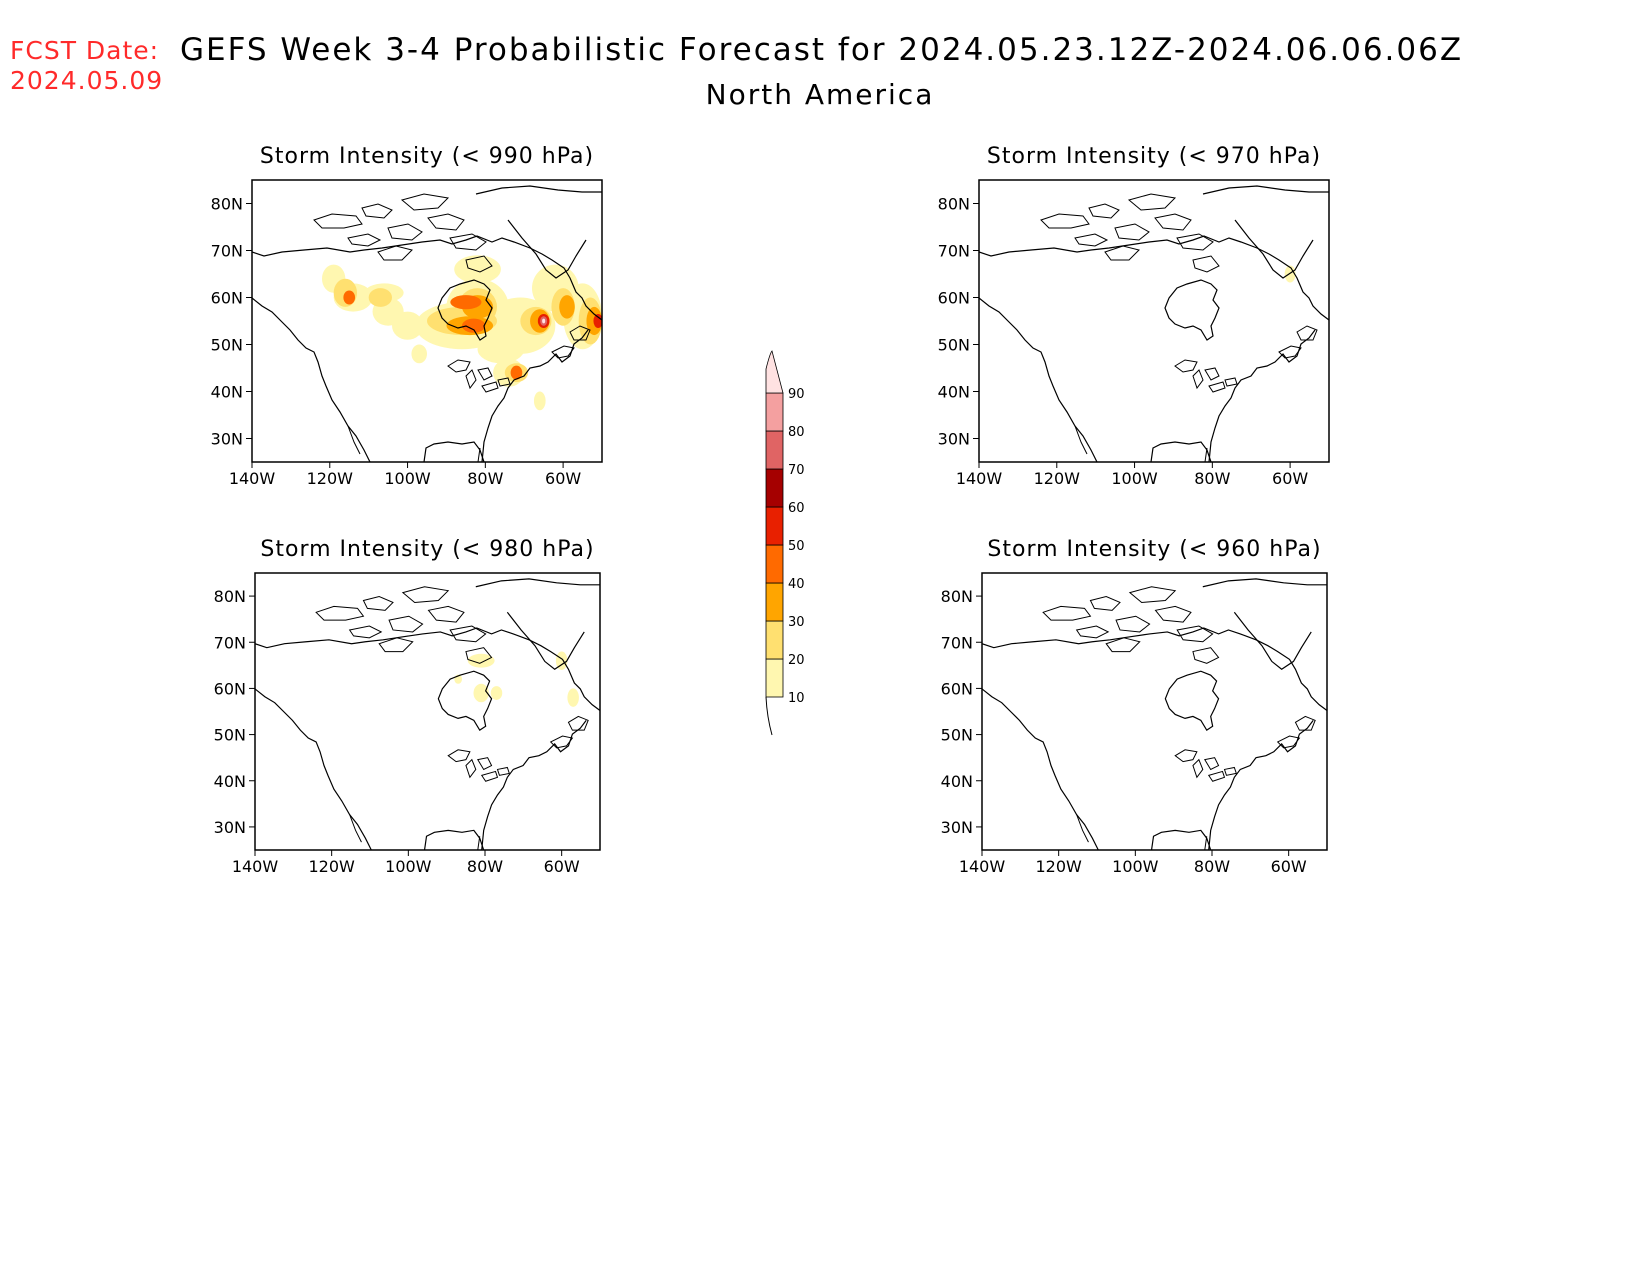  I want to click on colorbar-label: 60, so click(796, 508).